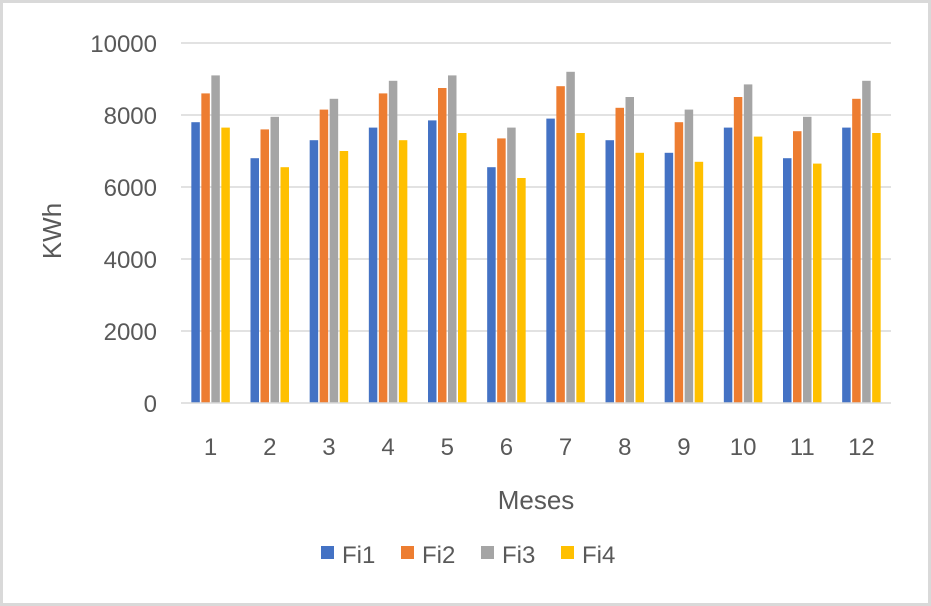 Image resolution: width=931 pixels, height=606 pixels. What do you see at coordinates (598, 555) in the screenshot?
I see `legend-label-fi4: Fi4` at bounding box center [598, 555].